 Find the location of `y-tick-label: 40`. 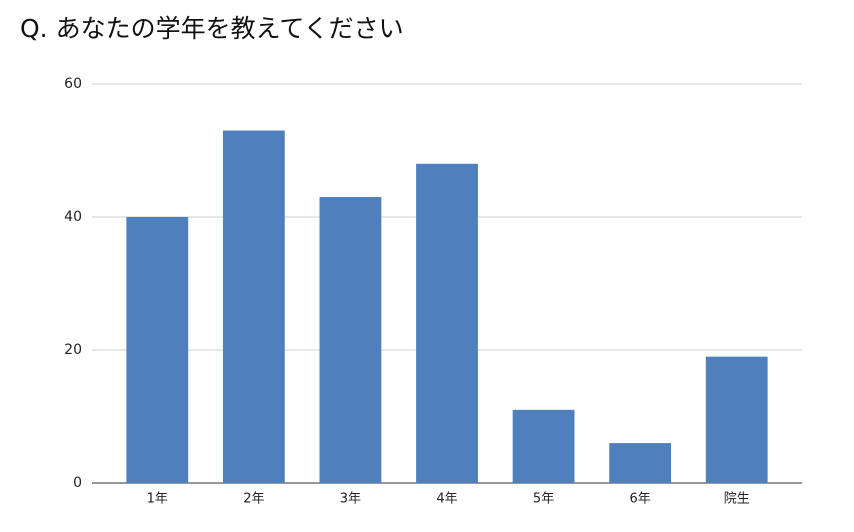

y-tick-label: 40 is located at coordinates (73, 217).